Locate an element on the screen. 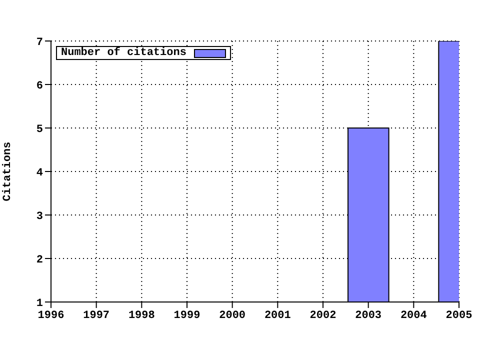 This screenshot has height=350, width=480. x-tick-label: 2004 is located at coordinates (414, 316).